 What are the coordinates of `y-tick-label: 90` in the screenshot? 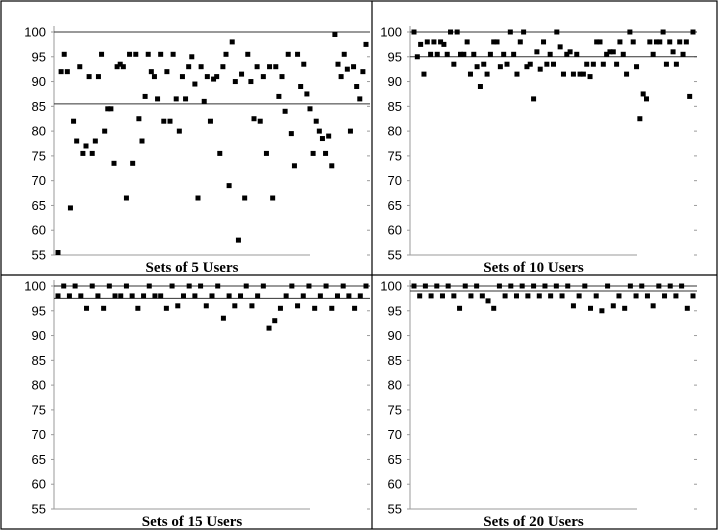 It's located at (395, 335).